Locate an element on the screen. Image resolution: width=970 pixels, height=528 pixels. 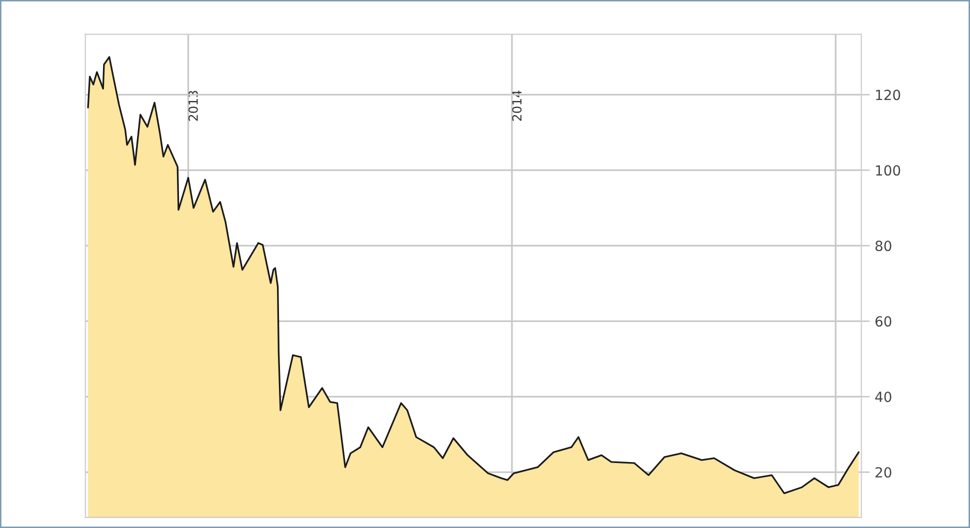
x-tick-label: 2014 is located at coordinates (517, 105).